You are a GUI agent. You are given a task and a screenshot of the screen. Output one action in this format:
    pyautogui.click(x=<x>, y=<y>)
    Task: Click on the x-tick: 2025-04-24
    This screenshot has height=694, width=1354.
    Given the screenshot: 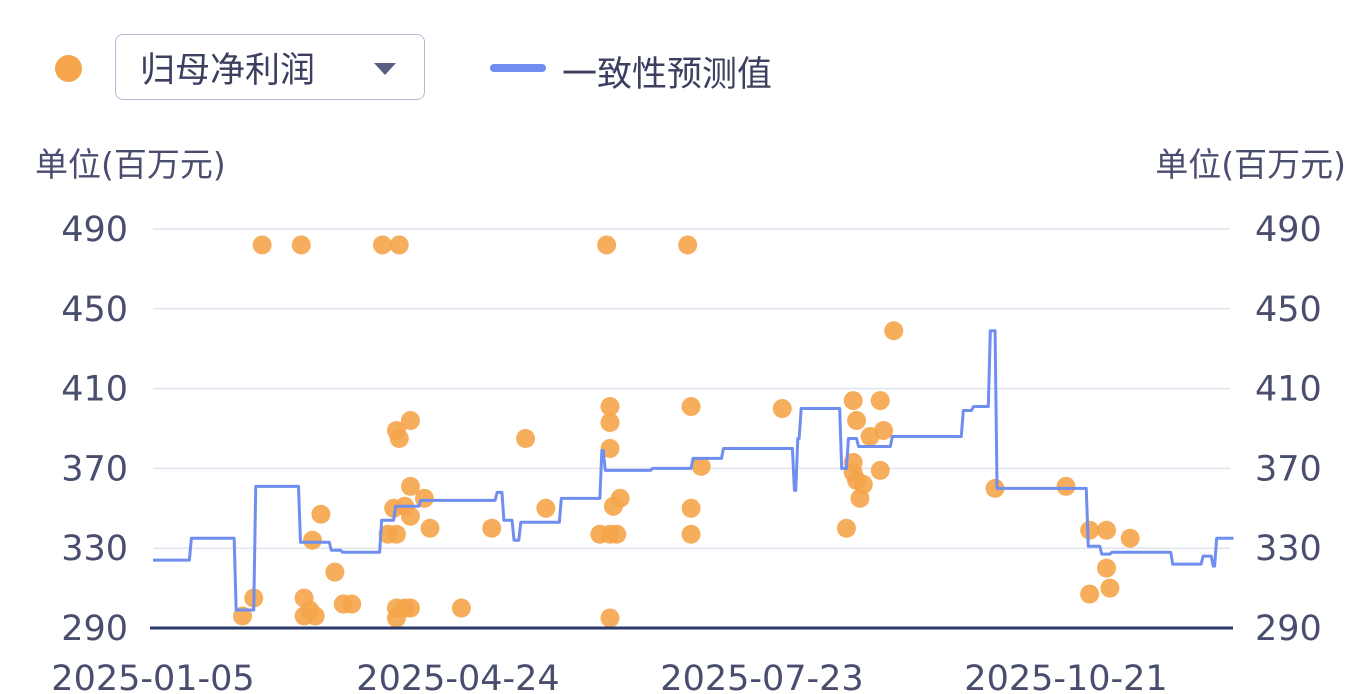 What is the action you would take?
    pyautogui.click(x=457, y=676)
    